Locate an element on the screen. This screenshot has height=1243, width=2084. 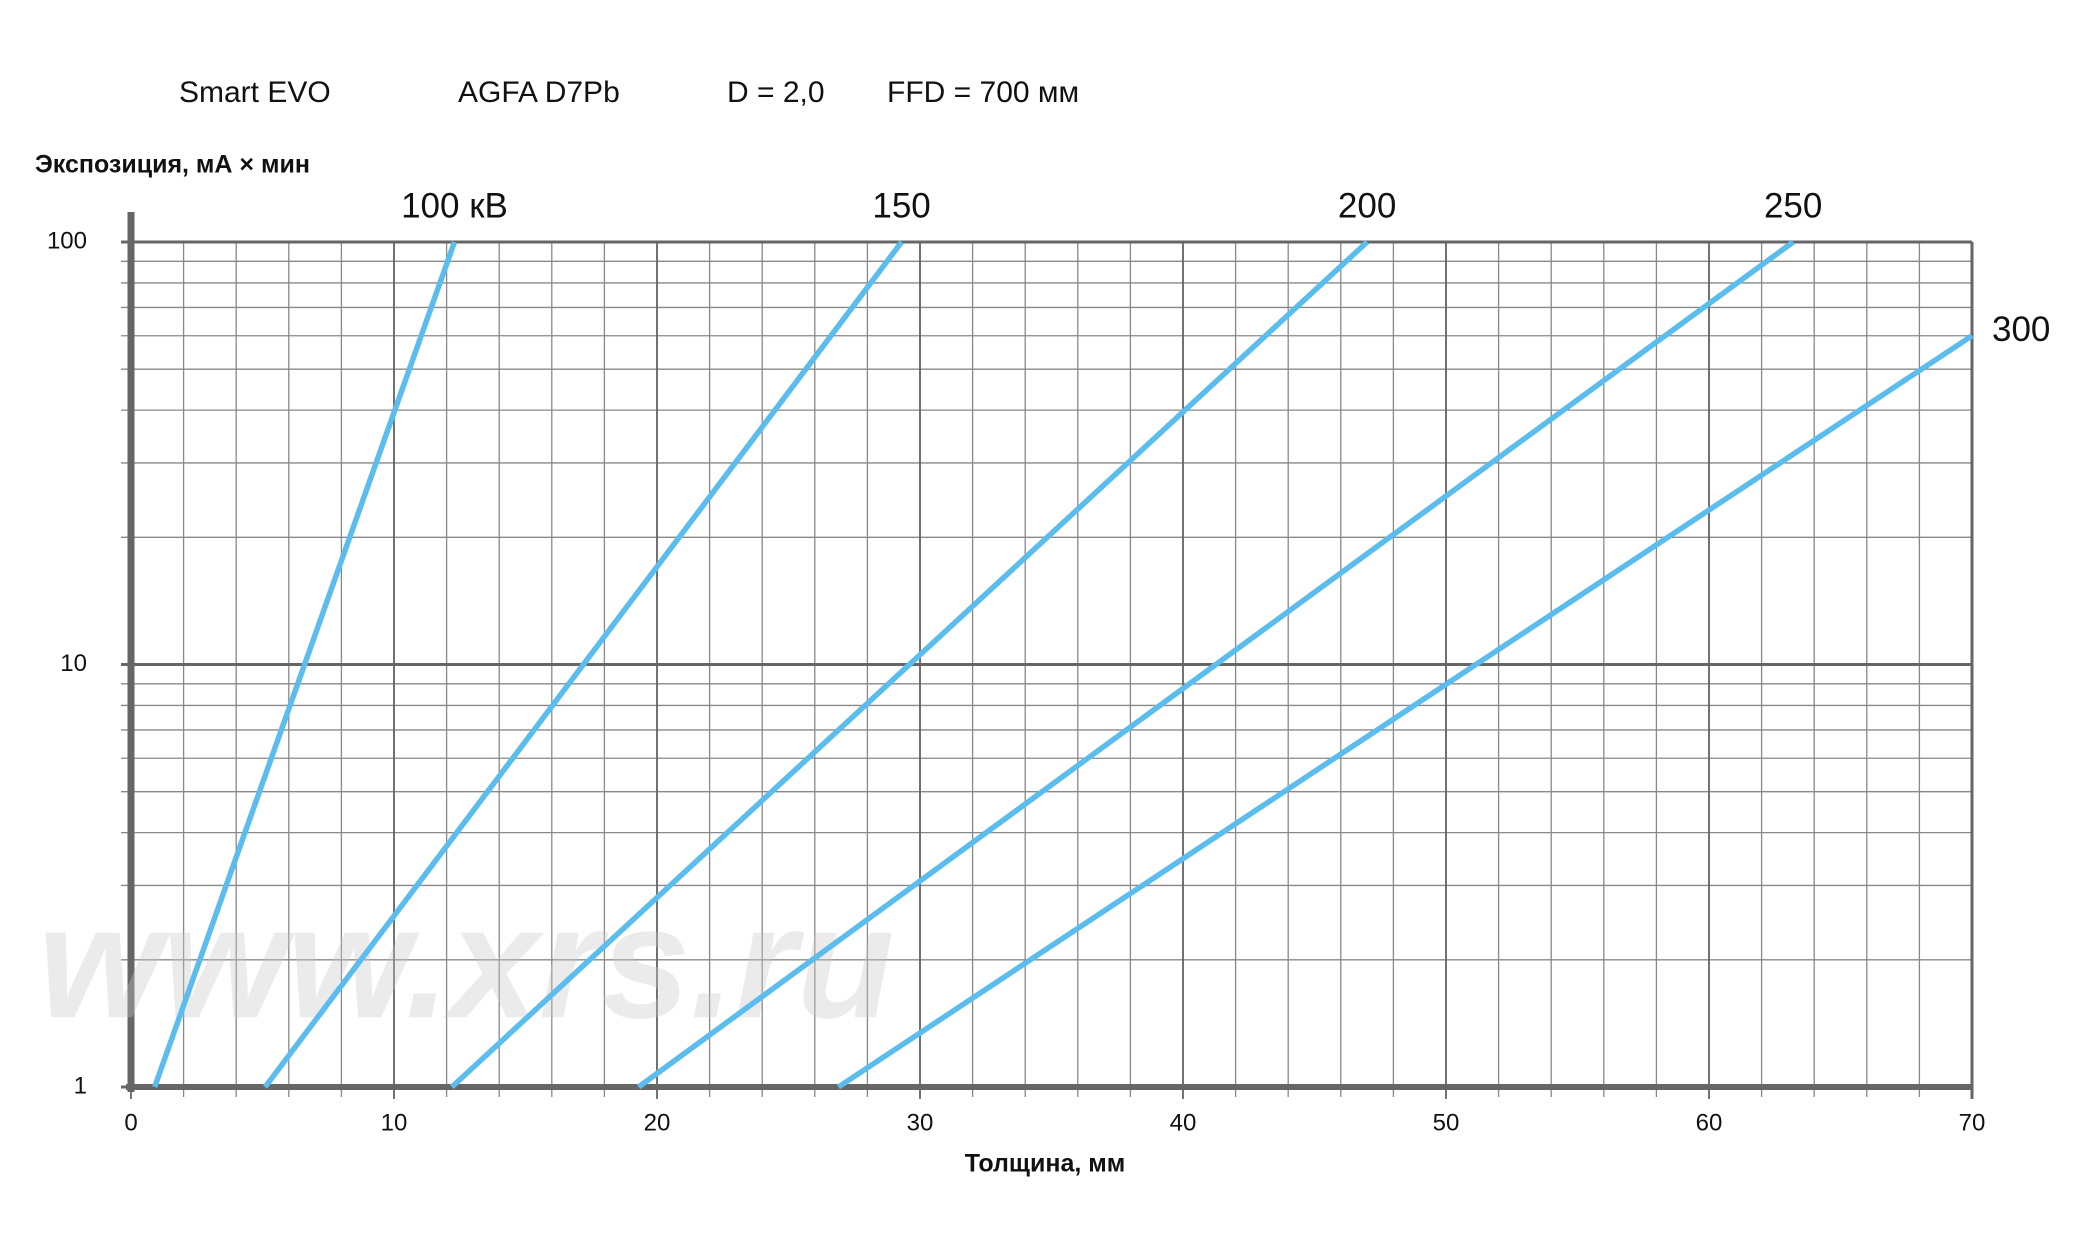
y-axis-label: Экспозиция, мА × мин is located at coordinates (172, 165).